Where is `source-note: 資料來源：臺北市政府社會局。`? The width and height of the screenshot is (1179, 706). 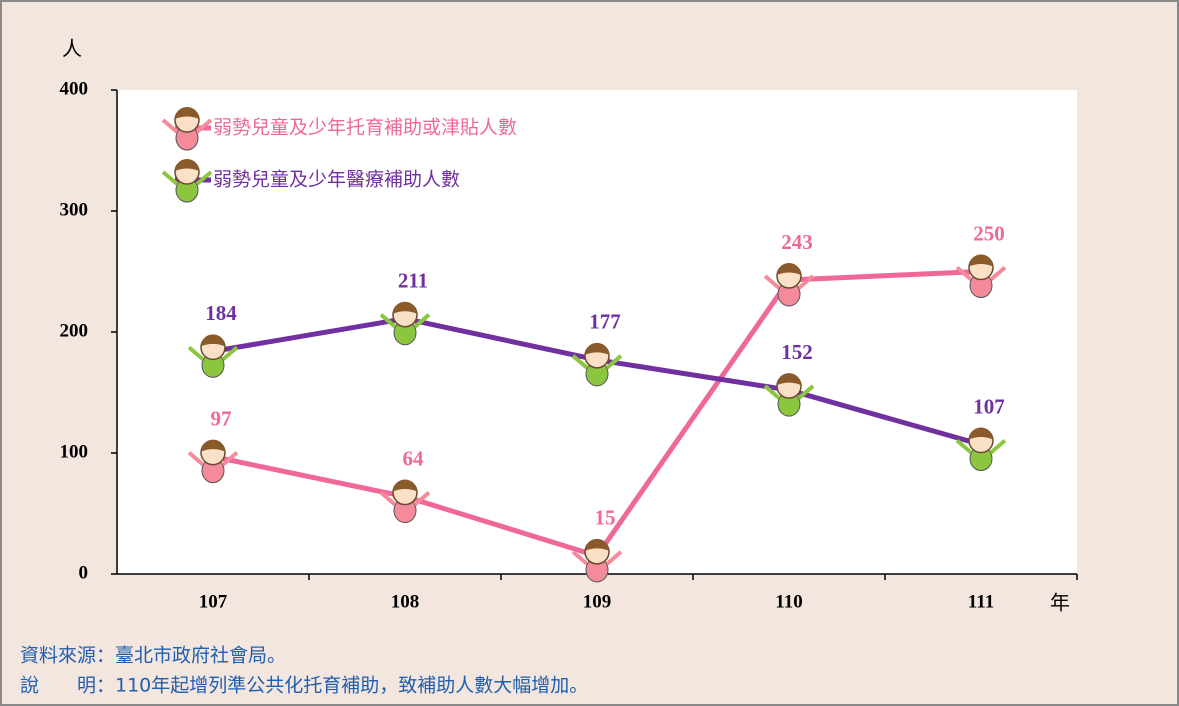
source-note: 資料來源：臺北市政府社會局。 is located at coordinates (153, 656).